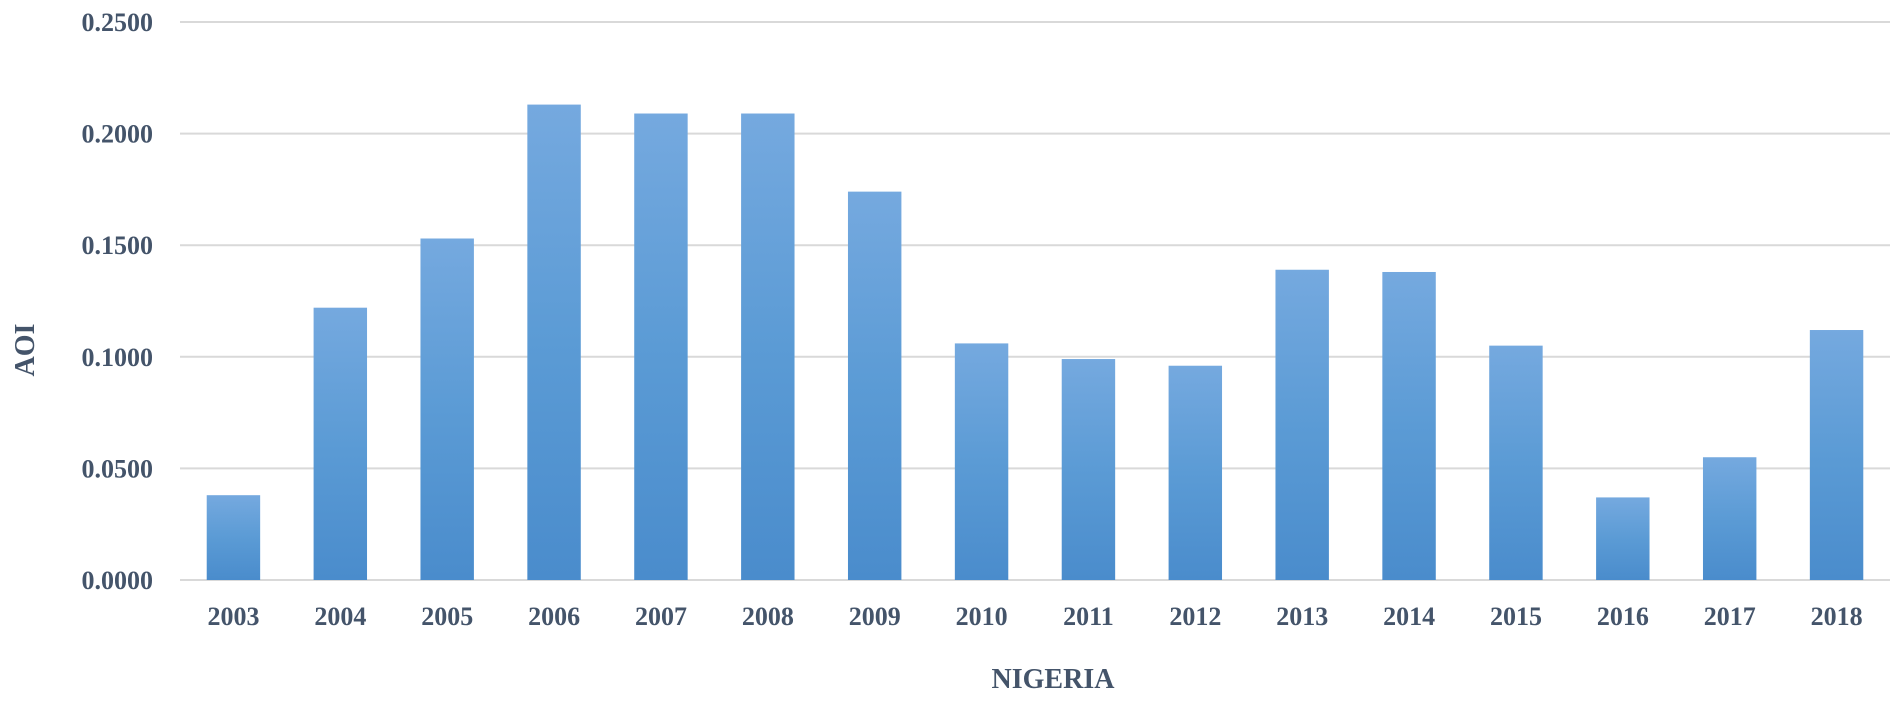  Describe the element at coordinates (1623, 616) in the screenshot. I see `x-tick-label: 2016` at that location.